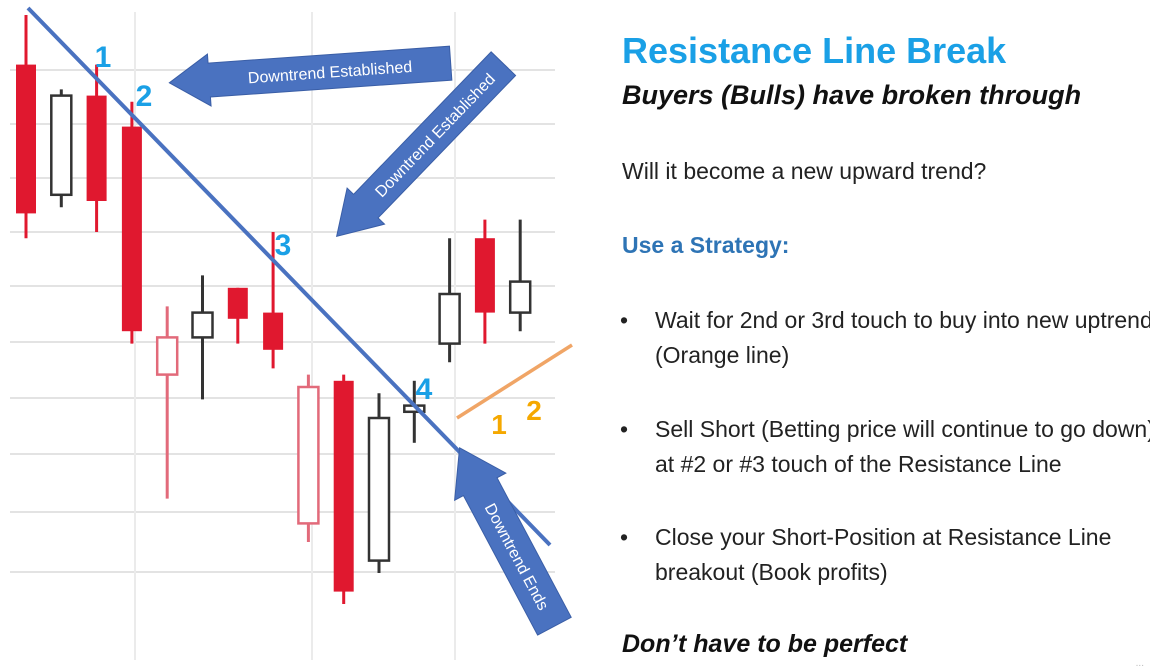 The image size is (1150, 671). I want to click on panel-title: Resistance Line Break, so click(814, 50).